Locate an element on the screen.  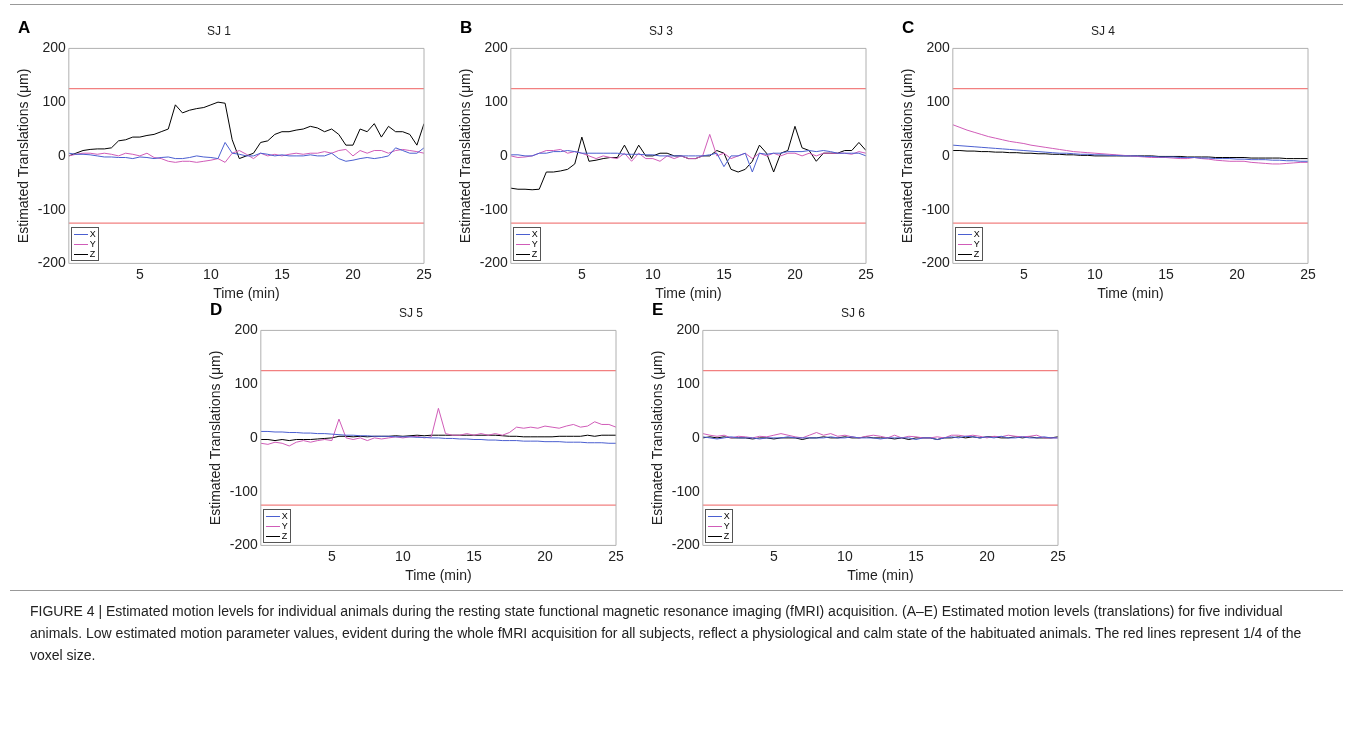
chart-title: SJ 4 is located at coordinates (1103, 30).